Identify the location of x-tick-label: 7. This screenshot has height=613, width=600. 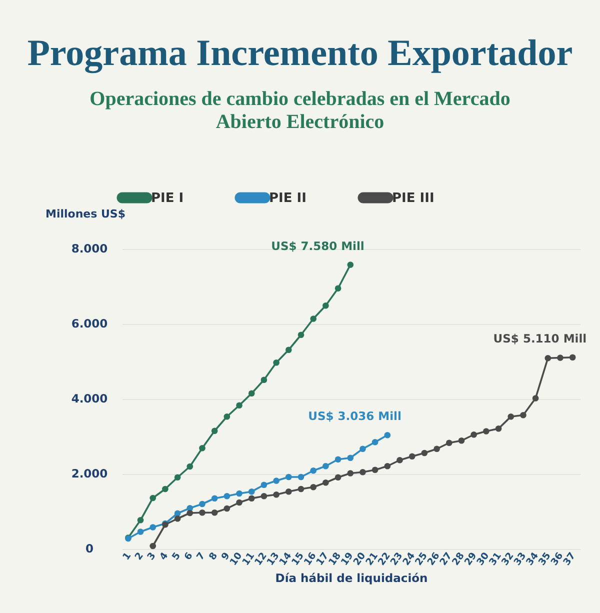
(201, 556).